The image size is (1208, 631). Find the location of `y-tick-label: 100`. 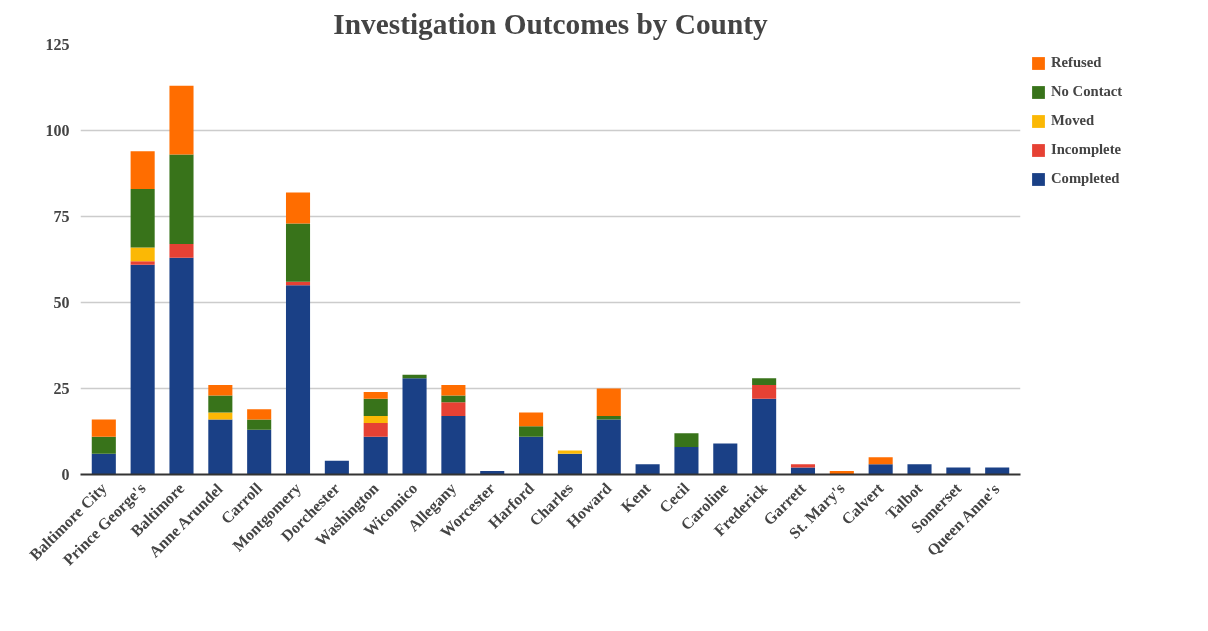

y-tick-label: 100 is located at coordinates (57, 130).